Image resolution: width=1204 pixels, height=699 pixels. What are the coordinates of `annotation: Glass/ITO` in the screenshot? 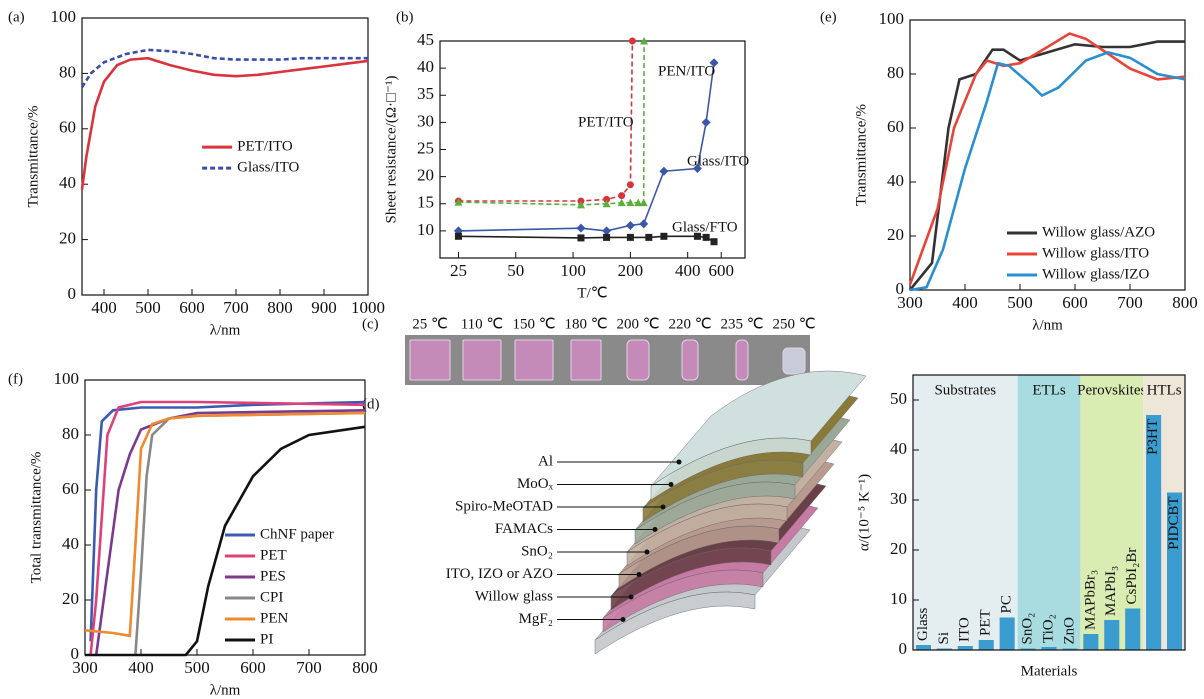 It's located at (718, 161).